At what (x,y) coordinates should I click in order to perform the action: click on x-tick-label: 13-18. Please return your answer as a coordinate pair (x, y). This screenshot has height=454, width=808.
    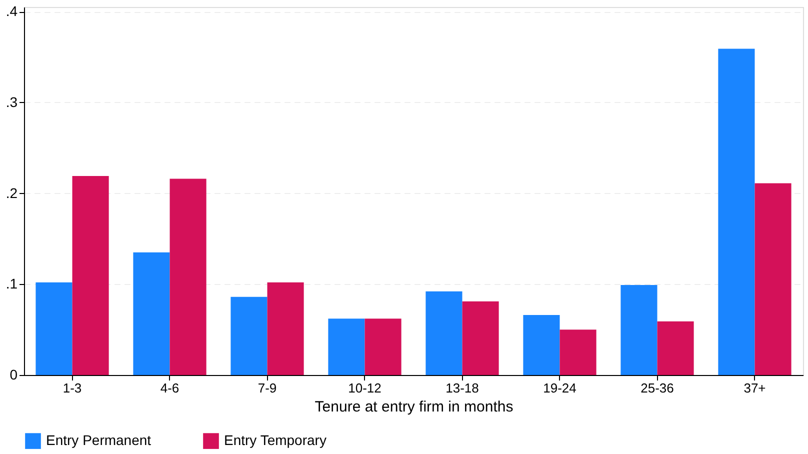
    Looking at the image, I should click on (462, 388).